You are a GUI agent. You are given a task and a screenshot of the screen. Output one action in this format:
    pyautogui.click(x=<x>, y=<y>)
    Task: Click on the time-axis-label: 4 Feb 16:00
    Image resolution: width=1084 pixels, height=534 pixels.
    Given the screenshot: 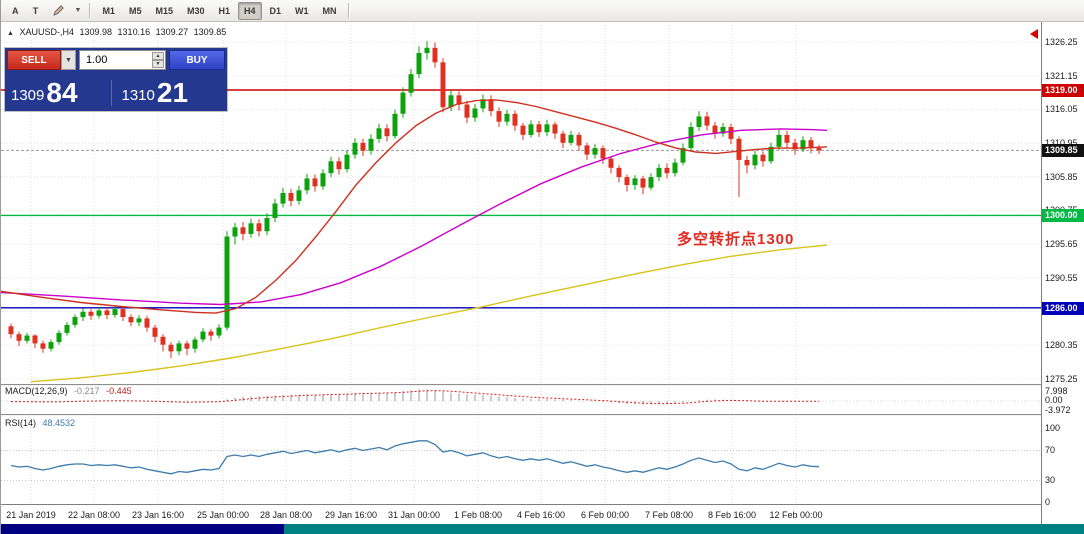 What is the action you would take?
    pyautogui.click(x=541, y=515)
    